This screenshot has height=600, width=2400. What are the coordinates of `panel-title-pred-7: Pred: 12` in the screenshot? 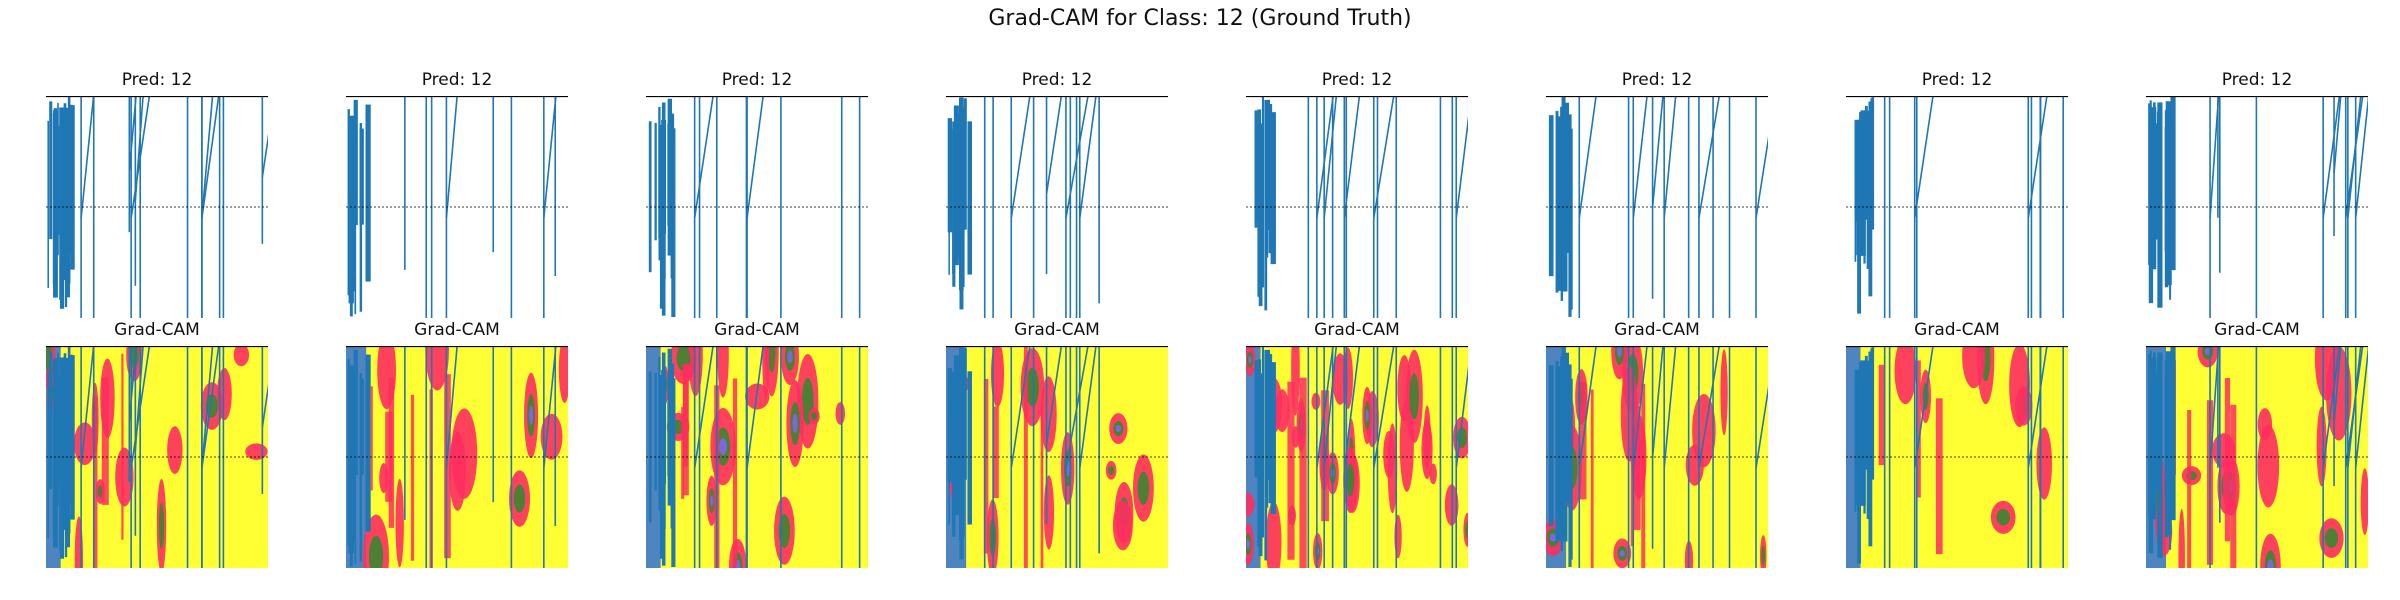 It's located at (1957, 80).